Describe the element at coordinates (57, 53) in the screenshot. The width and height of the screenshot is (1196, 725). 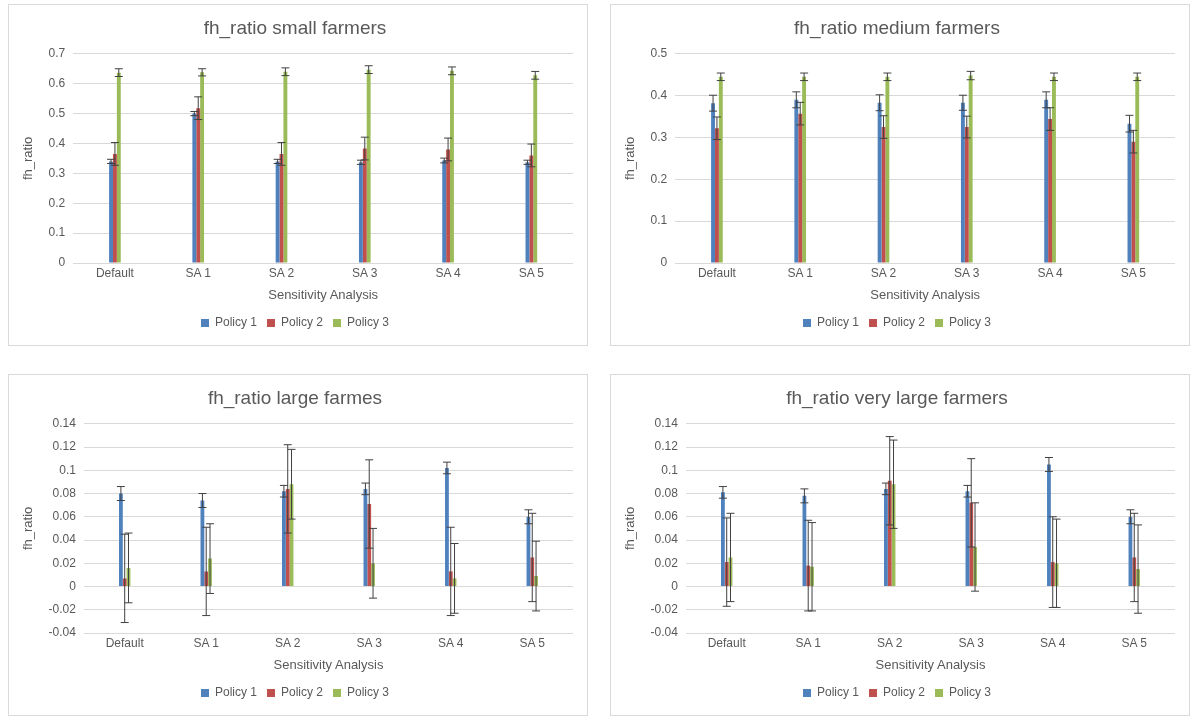
I see `y-tick-label: 0.7` at that location.